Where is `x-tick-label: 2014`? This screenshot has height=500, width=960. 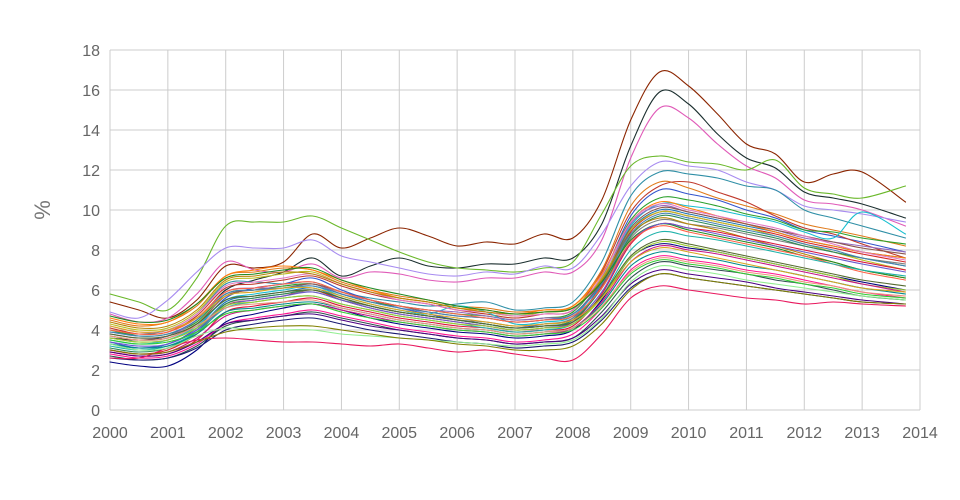
x-tick-label: 2014 is located at coordinates (920, 433).